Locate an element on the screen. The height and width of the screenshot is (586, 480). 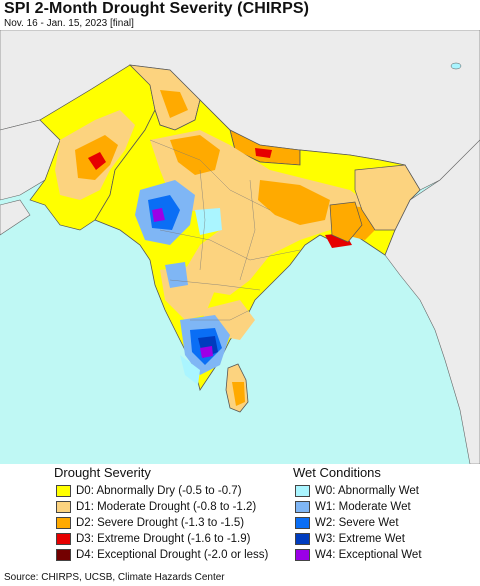
sri-lanka-d2 is located at coordinates (238, 394).